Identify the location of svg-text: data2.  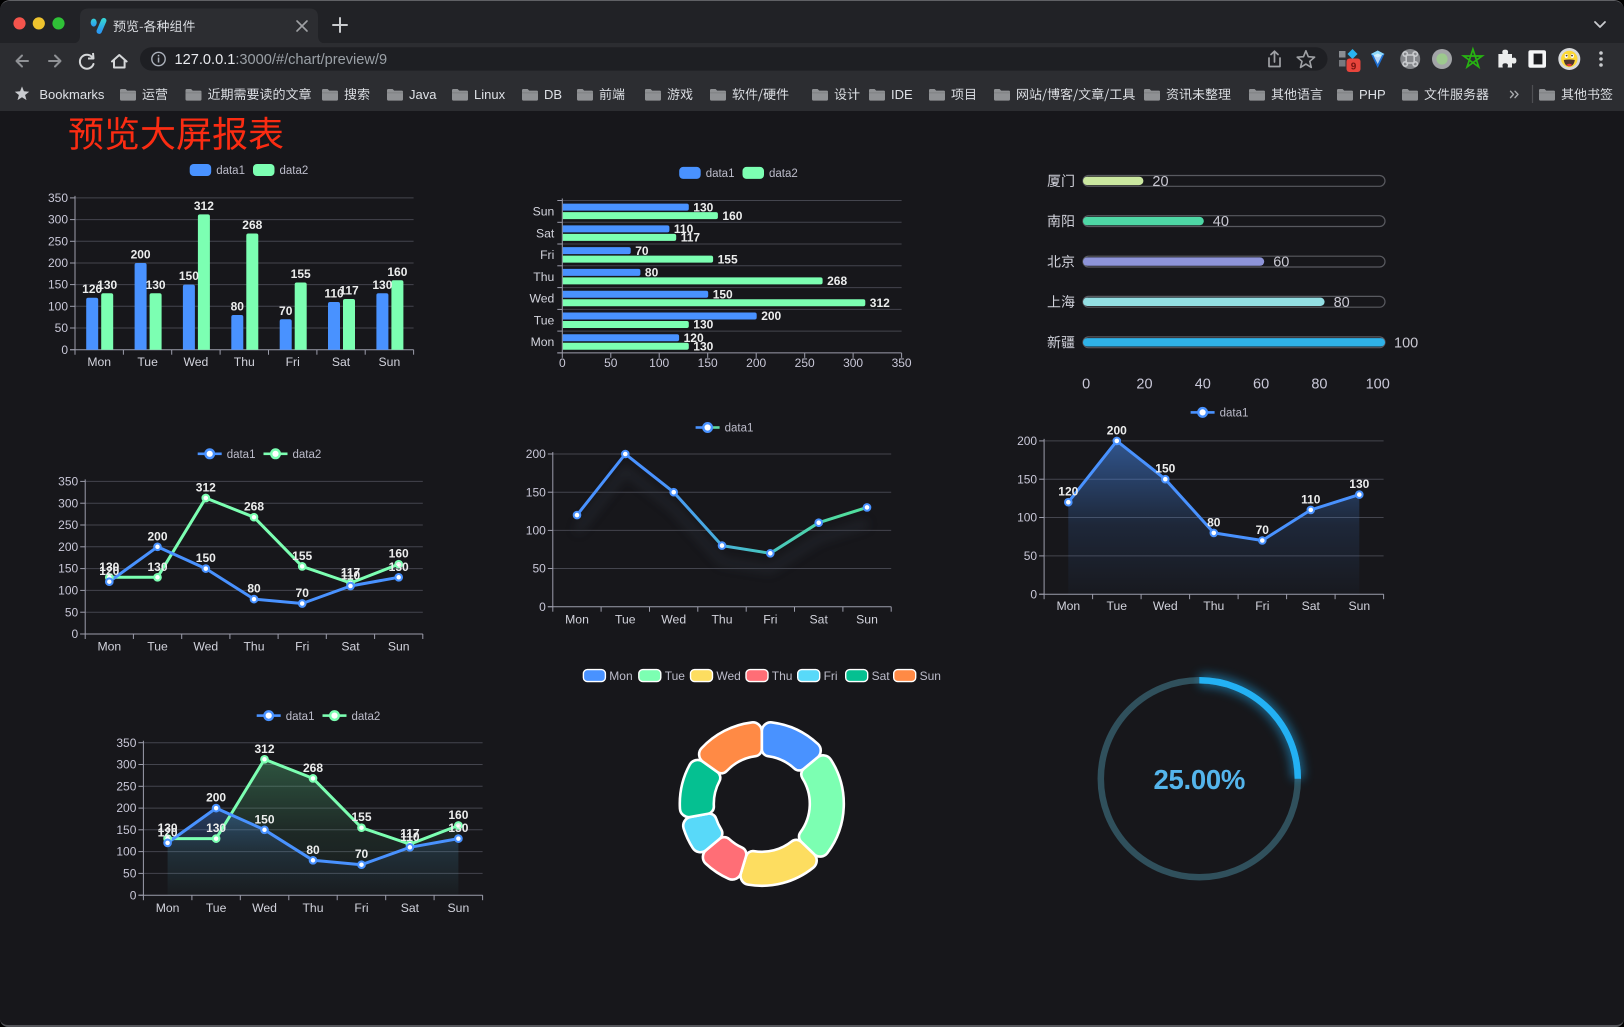
(366, 717).